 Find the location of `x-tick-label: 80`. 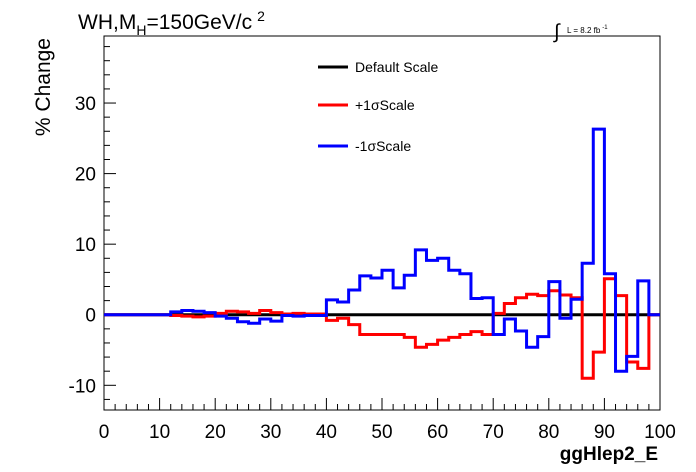

x-tick-label: 80 is located at coordinates (548, 432).